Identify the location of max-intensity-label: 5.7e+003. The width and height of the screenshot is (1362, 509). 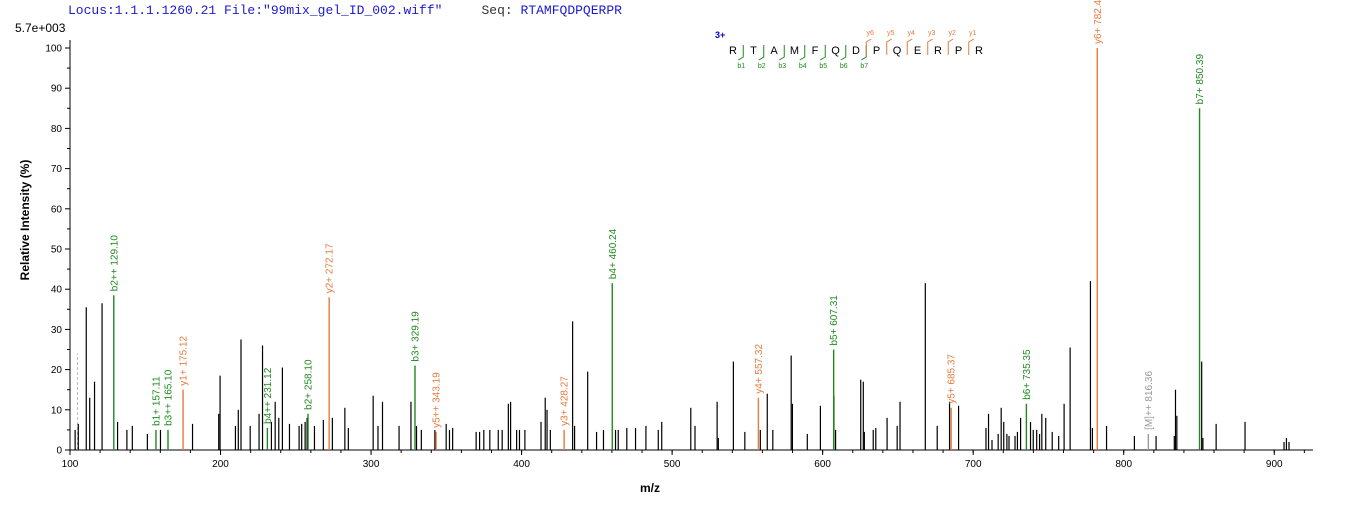
(40, 28).